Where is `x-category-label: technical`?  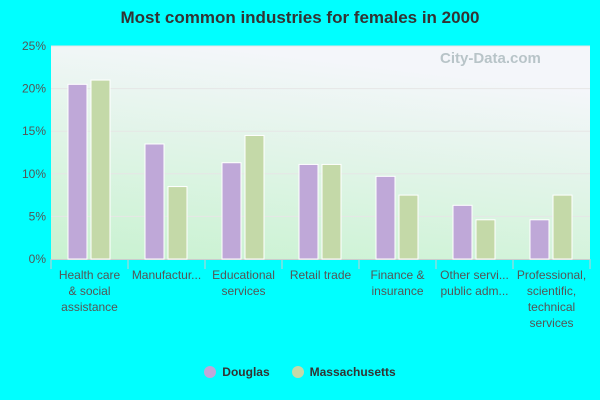 x-category-label: technical is located at coordinates (551, 307).